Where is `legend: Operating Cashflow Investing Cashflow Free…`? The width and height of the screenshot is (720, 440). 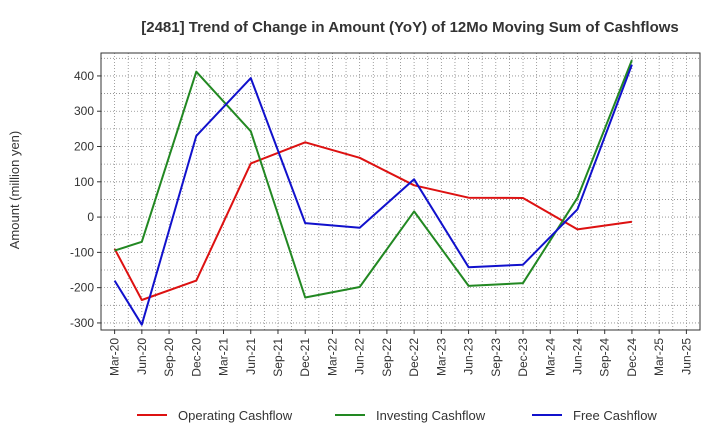 legend: Operating Cashflow Investing Cashflow Free… is located at coordinates (397, 415).